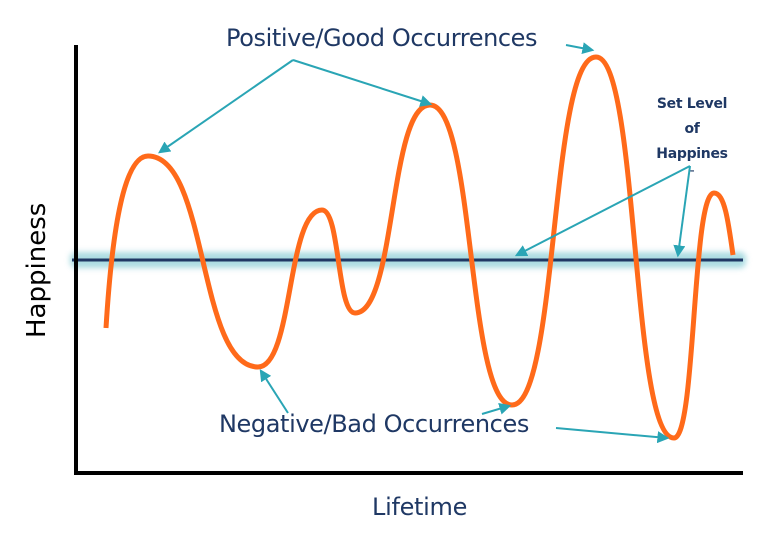 This screenshot has height=541, width=783. What do you see at coordinates (374, 424) in the screenshot?
I see `negative-occurrences-label: Negative/Bad Occurrences` at bounding box center [374, 424].